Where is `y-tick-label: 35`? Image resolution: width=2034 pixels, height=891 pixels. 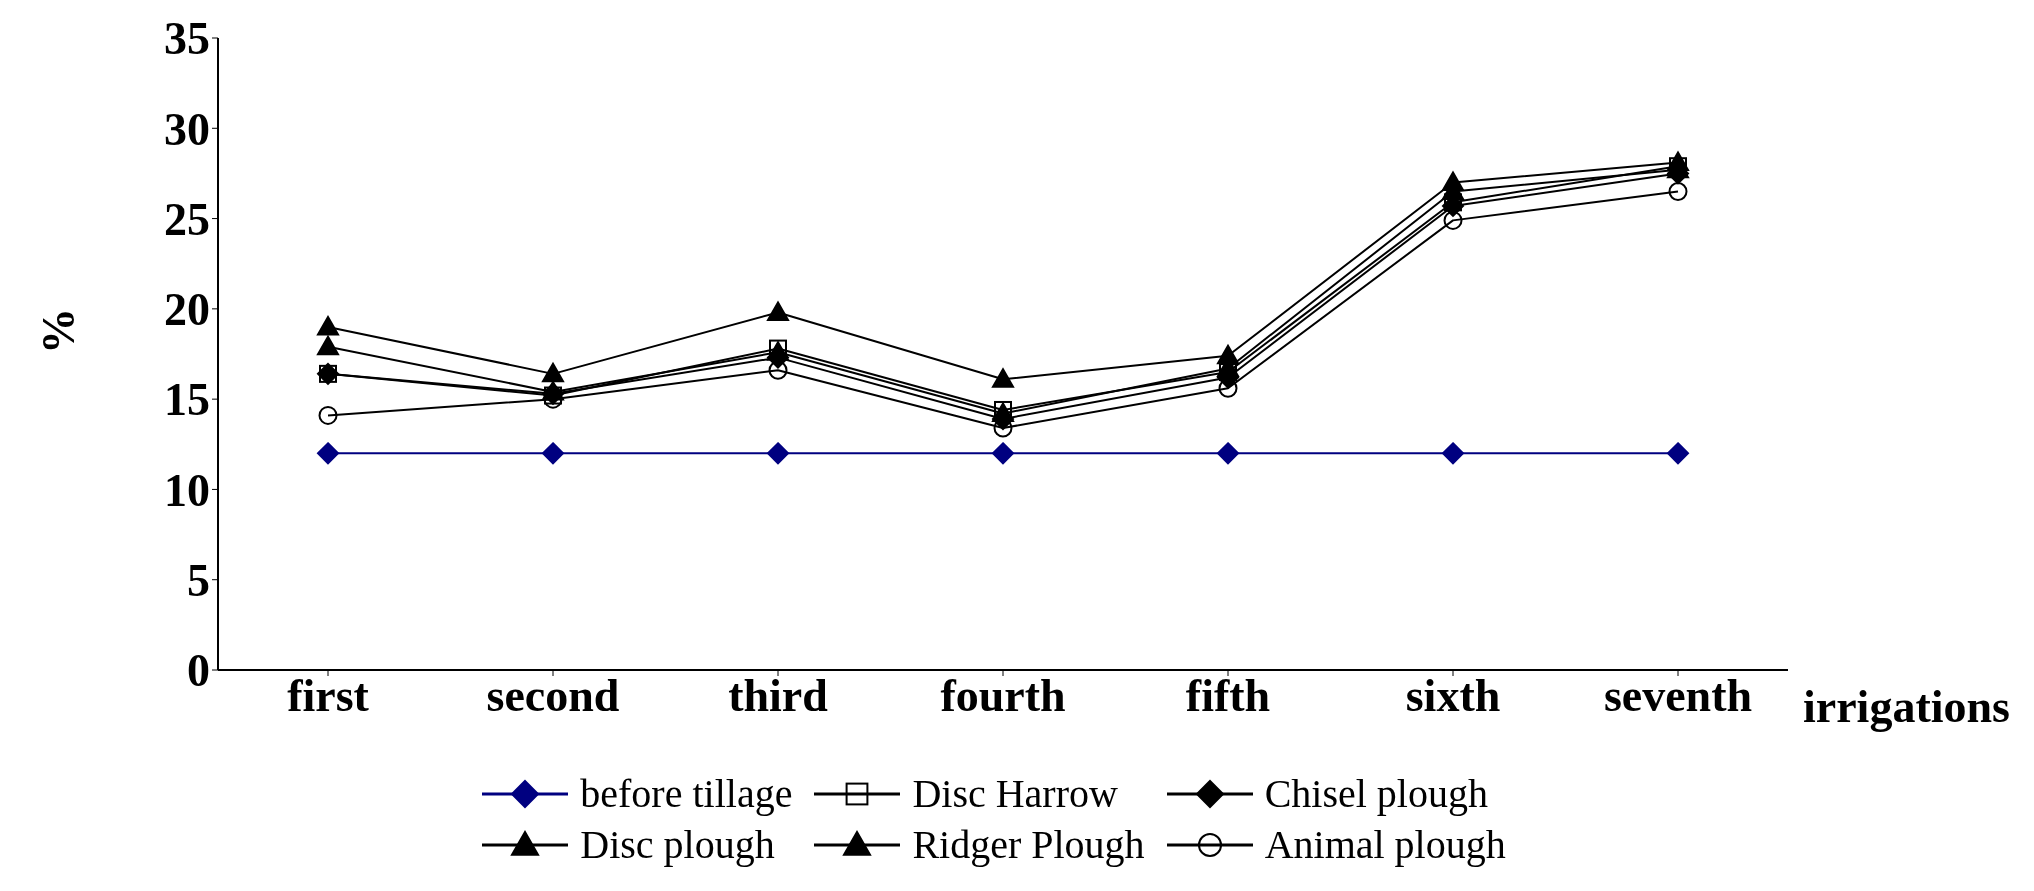
y-tick-label: 35 is located at coordinates (187, 39).